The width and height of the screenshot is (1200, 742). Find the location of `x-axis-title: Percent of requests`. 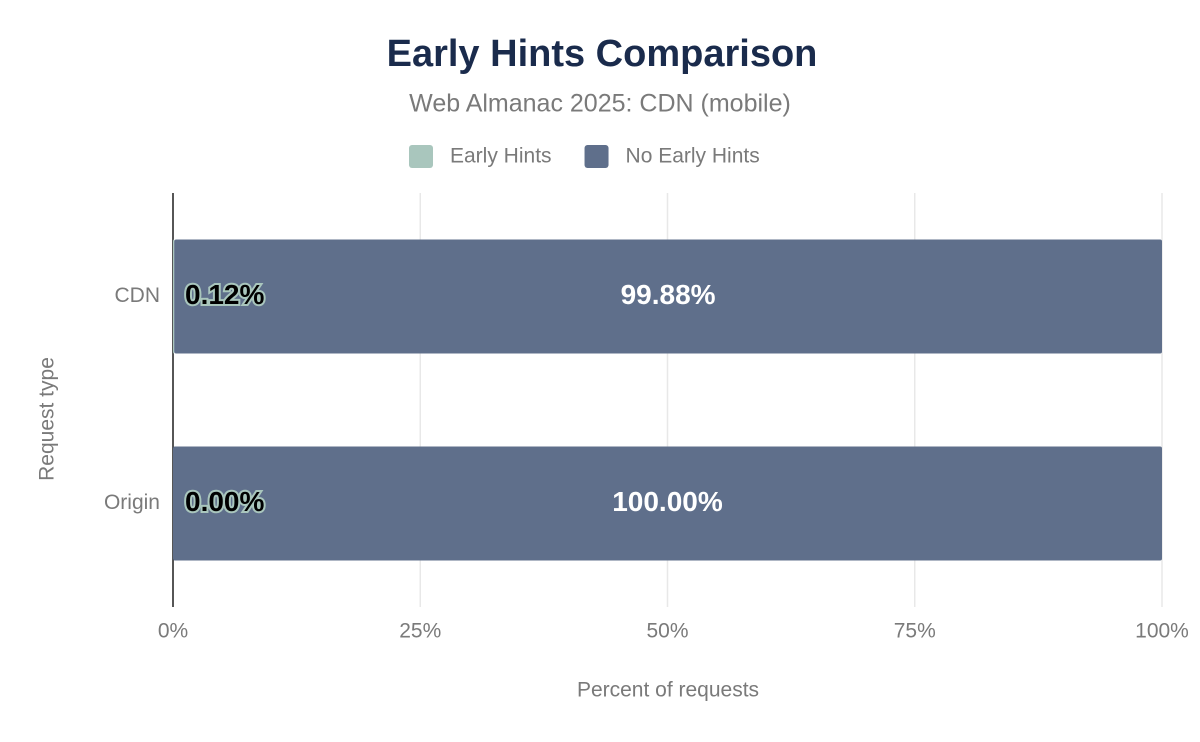

x-axis-title: Percent of requests is located at coordinates (668, 690).